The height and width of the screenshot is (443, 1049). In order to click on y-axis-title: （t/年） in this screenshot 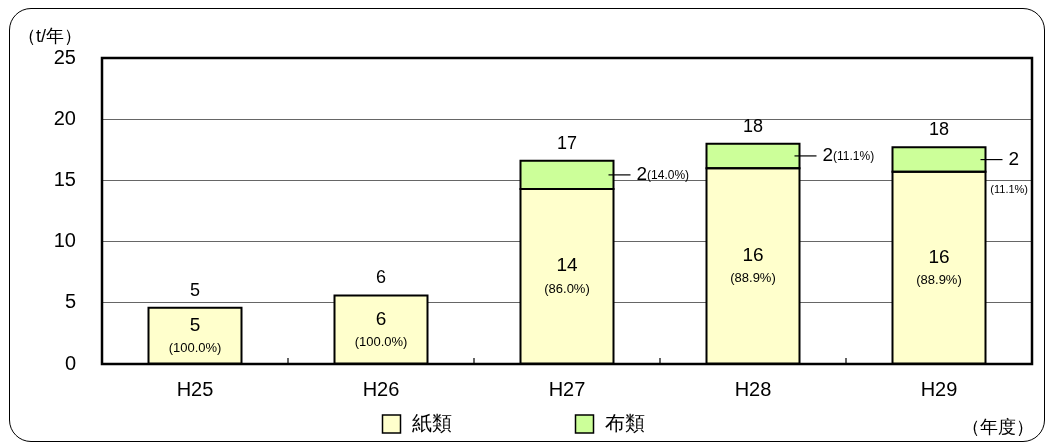, I will do `click(50, 35)`.